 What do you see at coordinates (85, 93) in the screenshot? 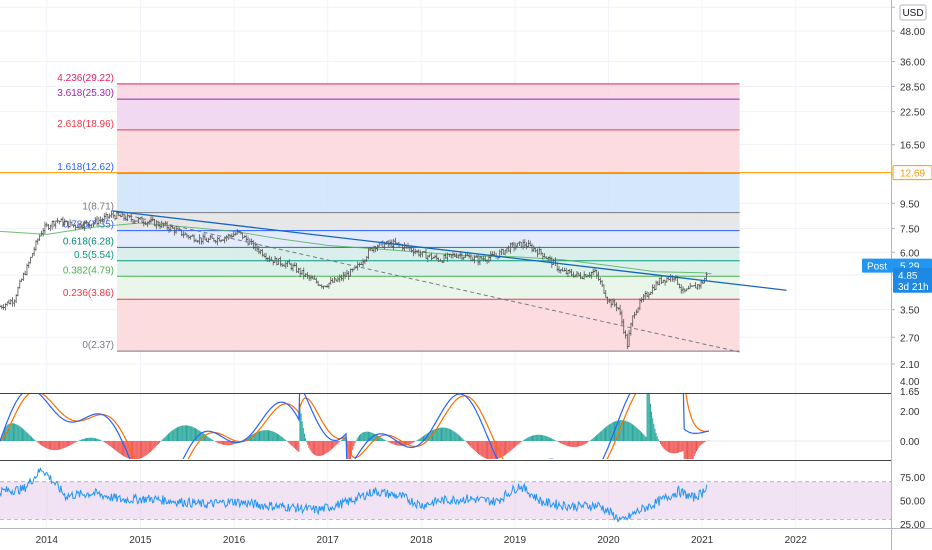
I see `fib-label-3.618: 3.618(25.30)` at bounding box center [85, 93].